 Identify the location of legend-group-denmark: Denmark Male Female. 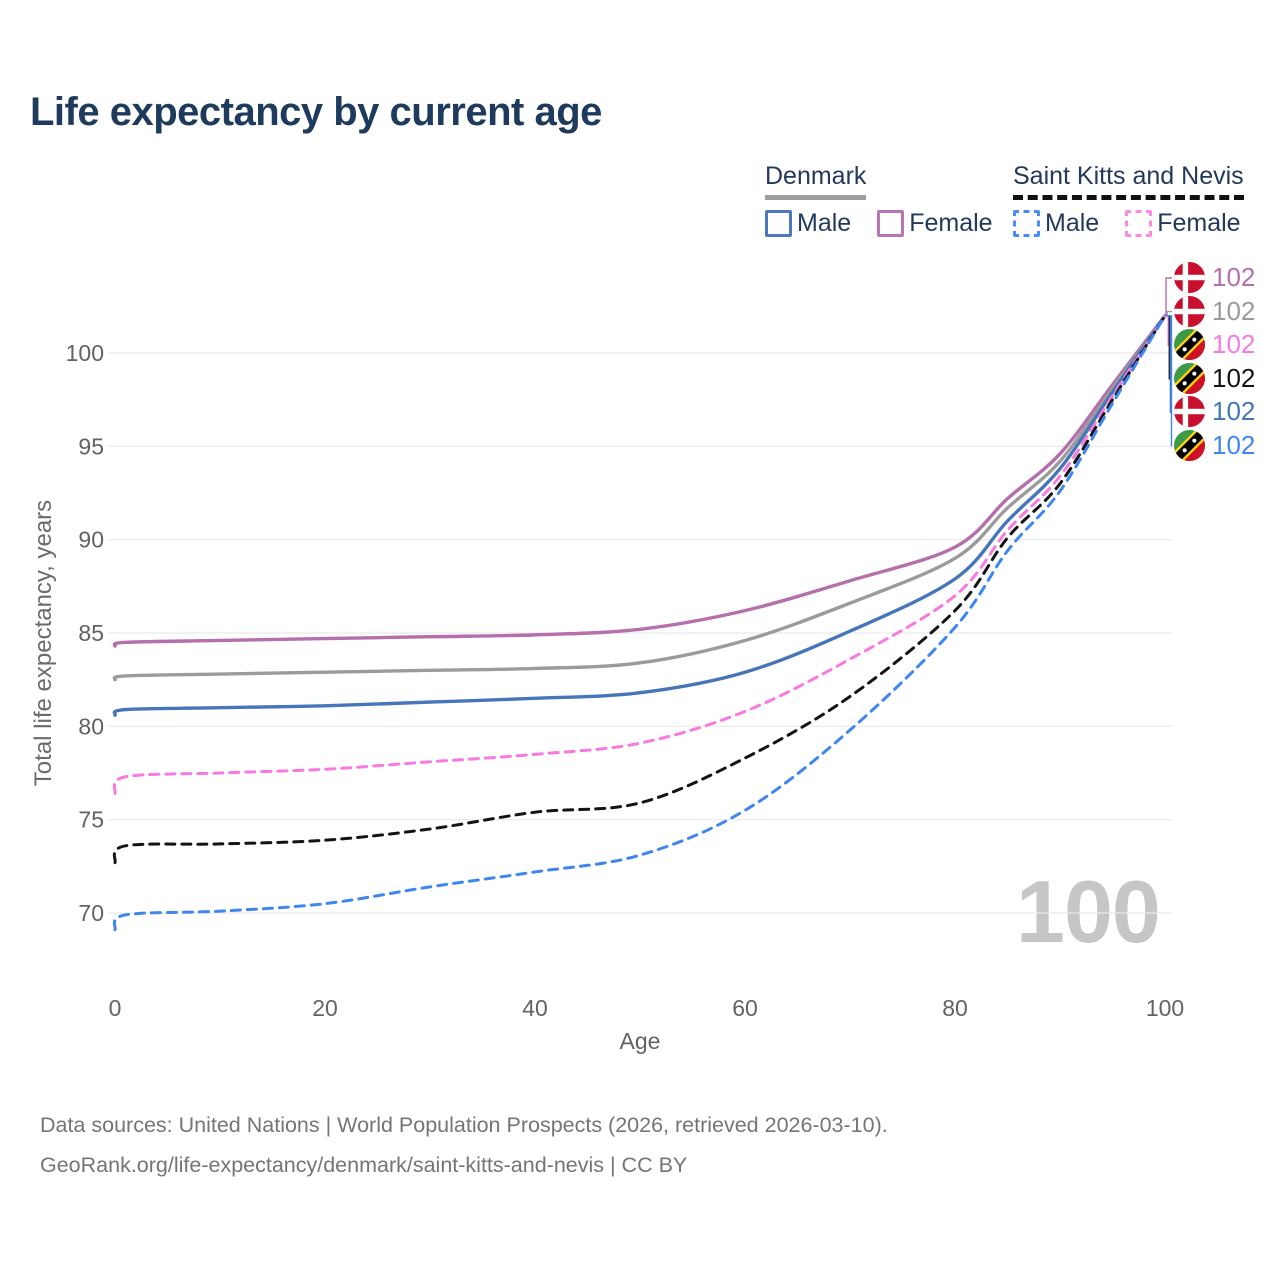
(879, 200).